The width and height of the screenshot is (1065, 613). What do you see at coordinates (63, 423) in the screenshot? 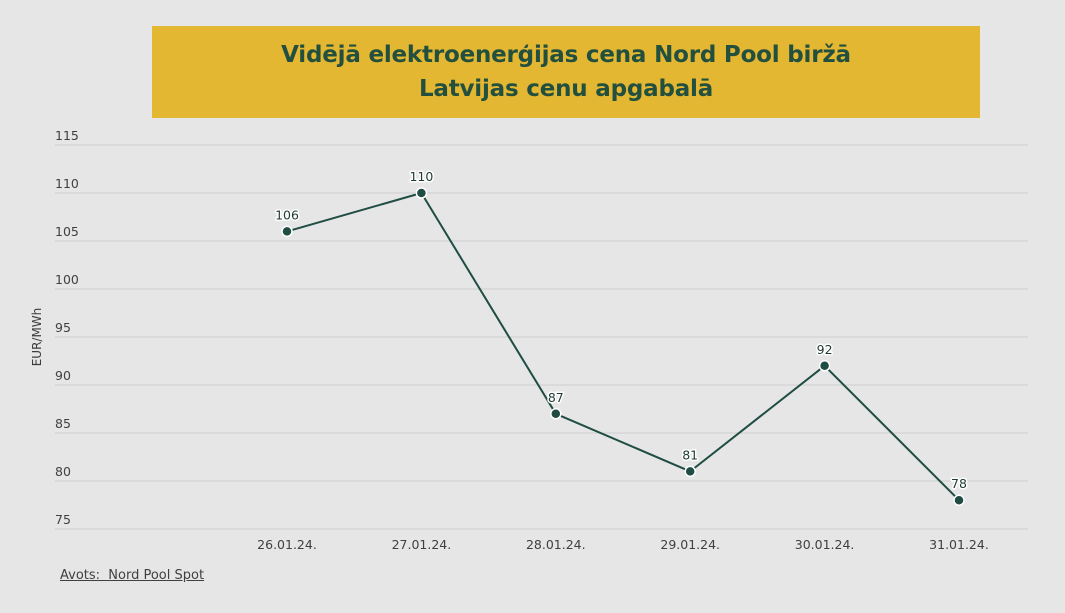
I see `y-tick-label: 85` at bounding box center [63, 423].